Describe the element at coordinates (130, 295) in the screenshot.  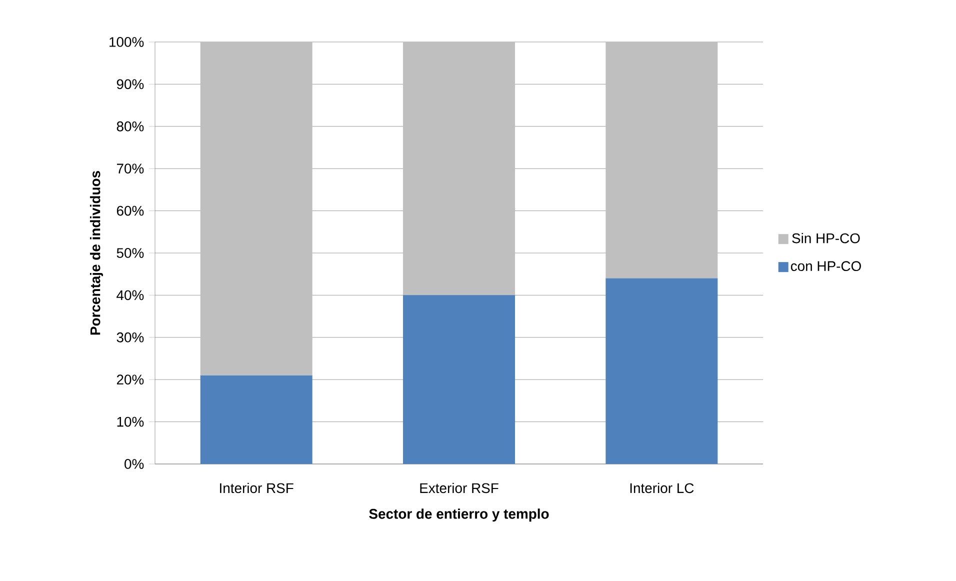
I see `y-tick-label: 40%` at that location.